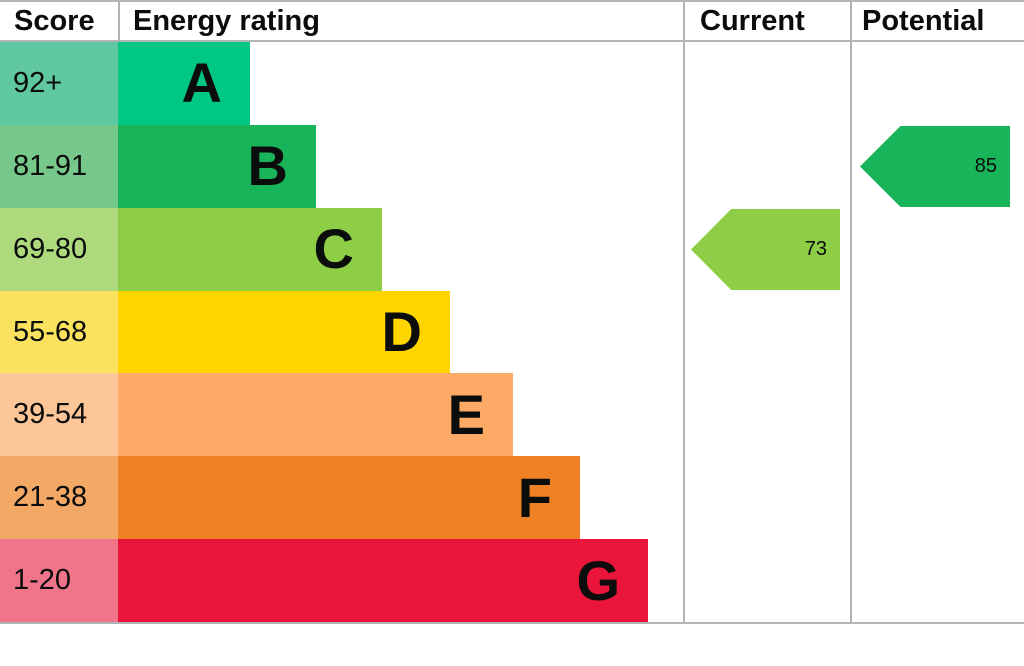  Describe the element at coordinates (59, 581) in the screenshot. I see `score-range-cell: 1-20` at that location.